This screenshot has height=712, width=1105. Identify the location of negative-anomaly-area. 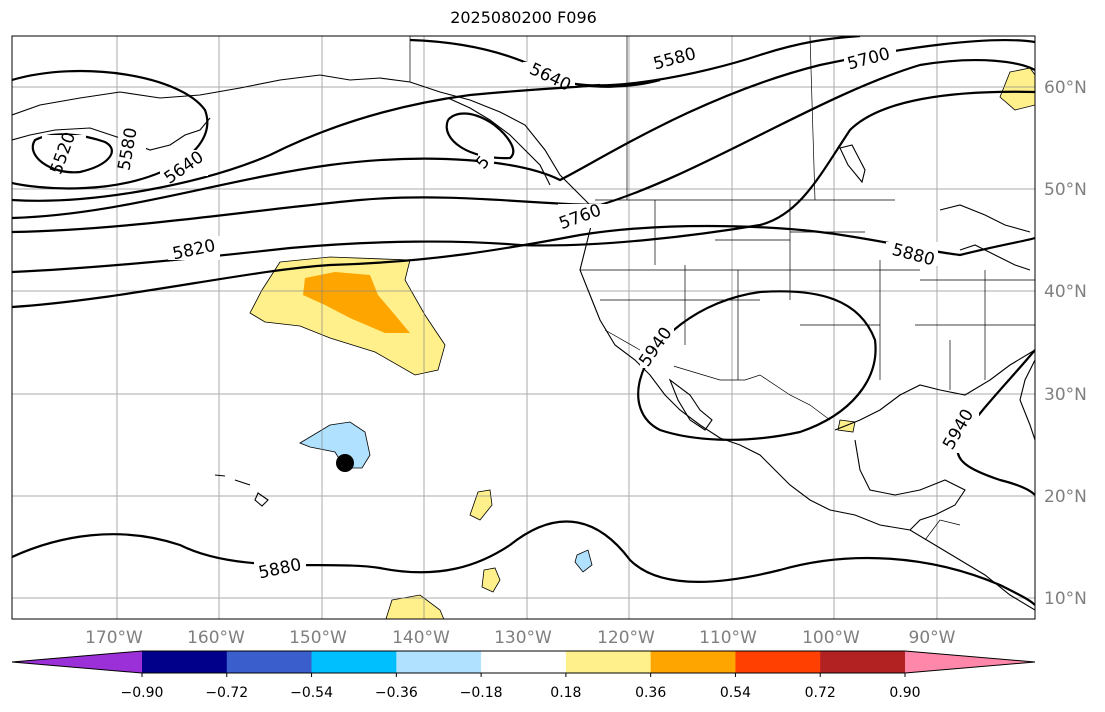
(583, 561).